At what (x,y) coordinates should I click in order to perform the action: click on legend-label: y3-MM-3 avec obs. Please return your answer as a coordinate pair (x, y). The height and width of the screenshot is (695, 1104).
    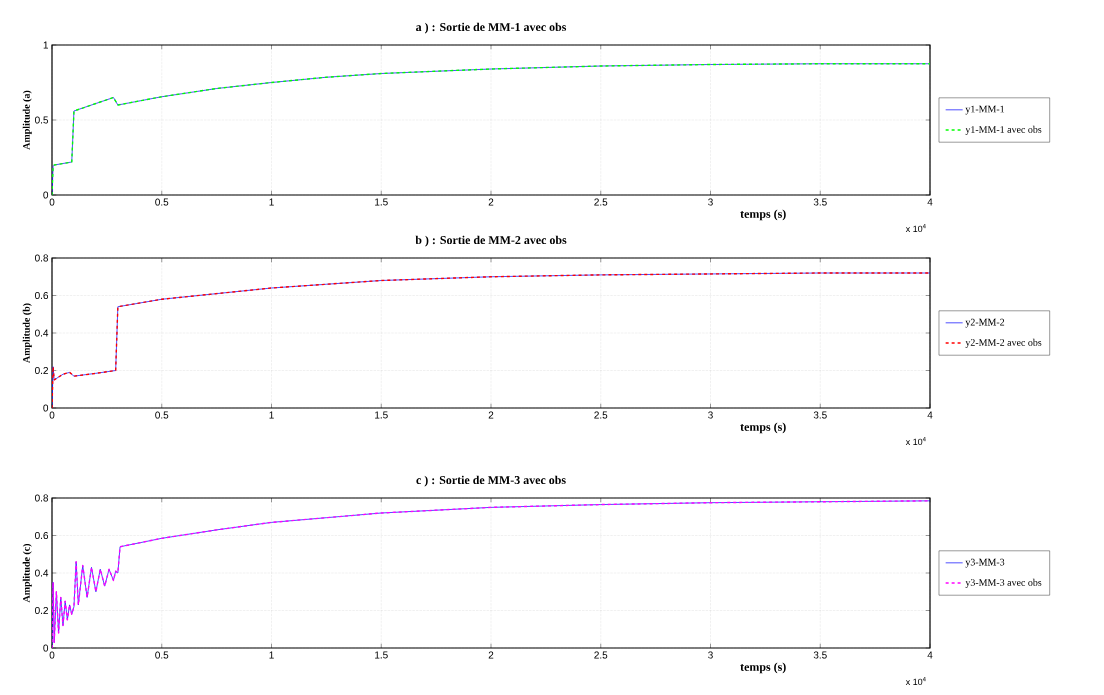
    Looking at the image, I should click on (1003, 583).